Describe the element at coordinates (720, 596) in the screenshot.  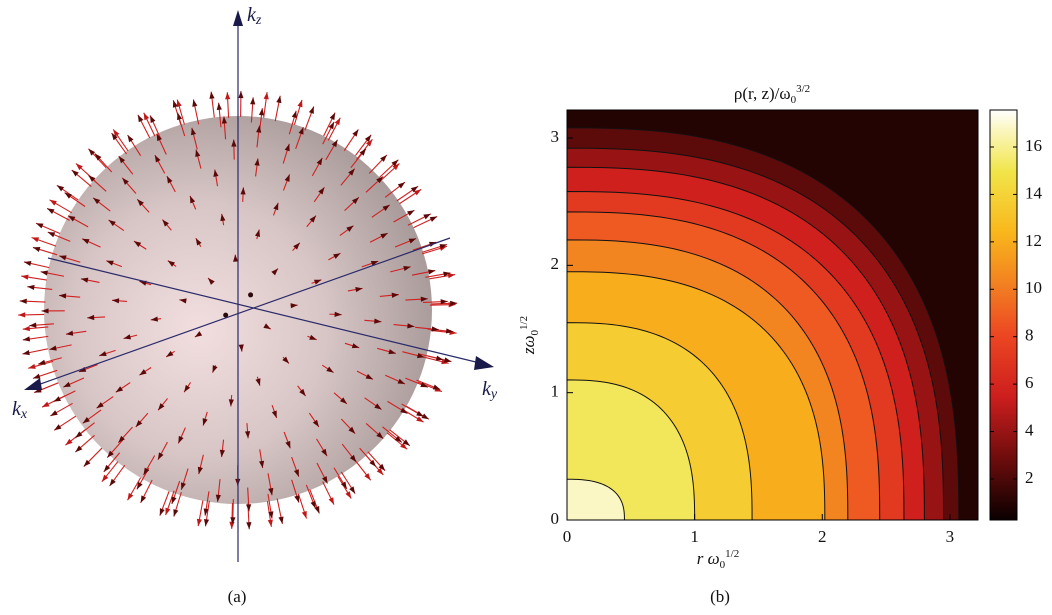
I see `caption-b: (b)` at that location.